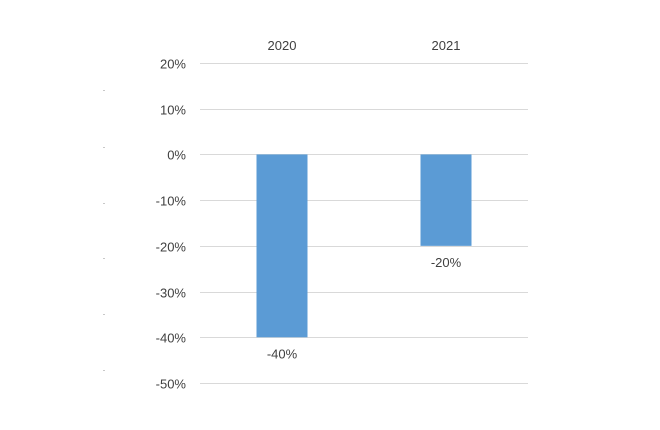  What do you see at coordinates (173, 64) in the screenshot?
I see `y-tick-label: 20%` at bounding box center [173, 64].